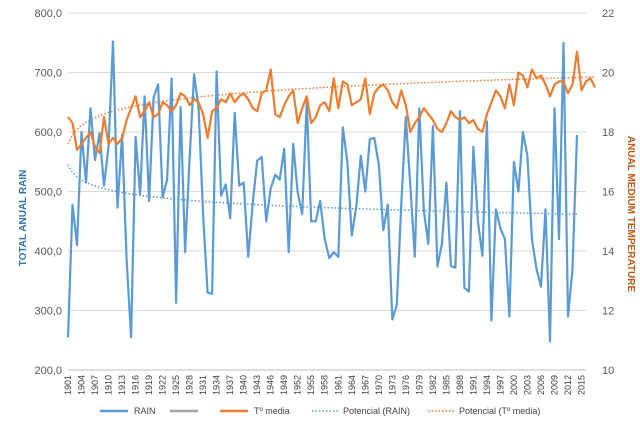  I want to click on x-tick-label: 1910, so click(109, 385).